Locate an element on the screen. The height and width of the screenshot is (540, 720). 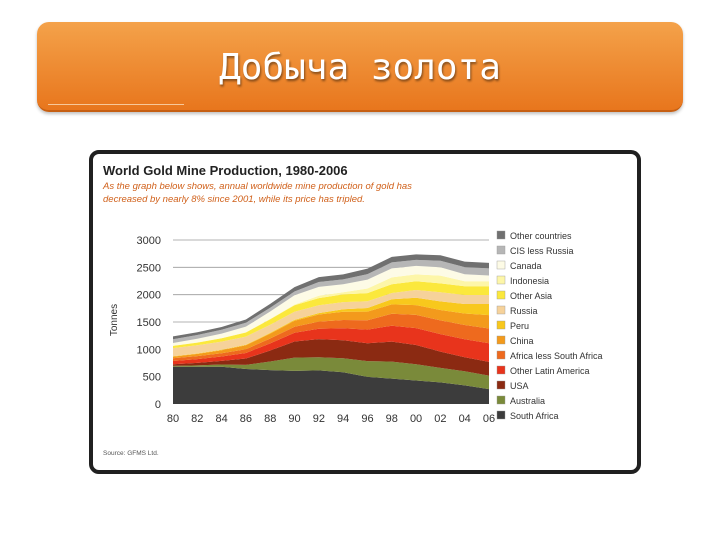
area-cis-less-russia is located at coordinates (331, 301).